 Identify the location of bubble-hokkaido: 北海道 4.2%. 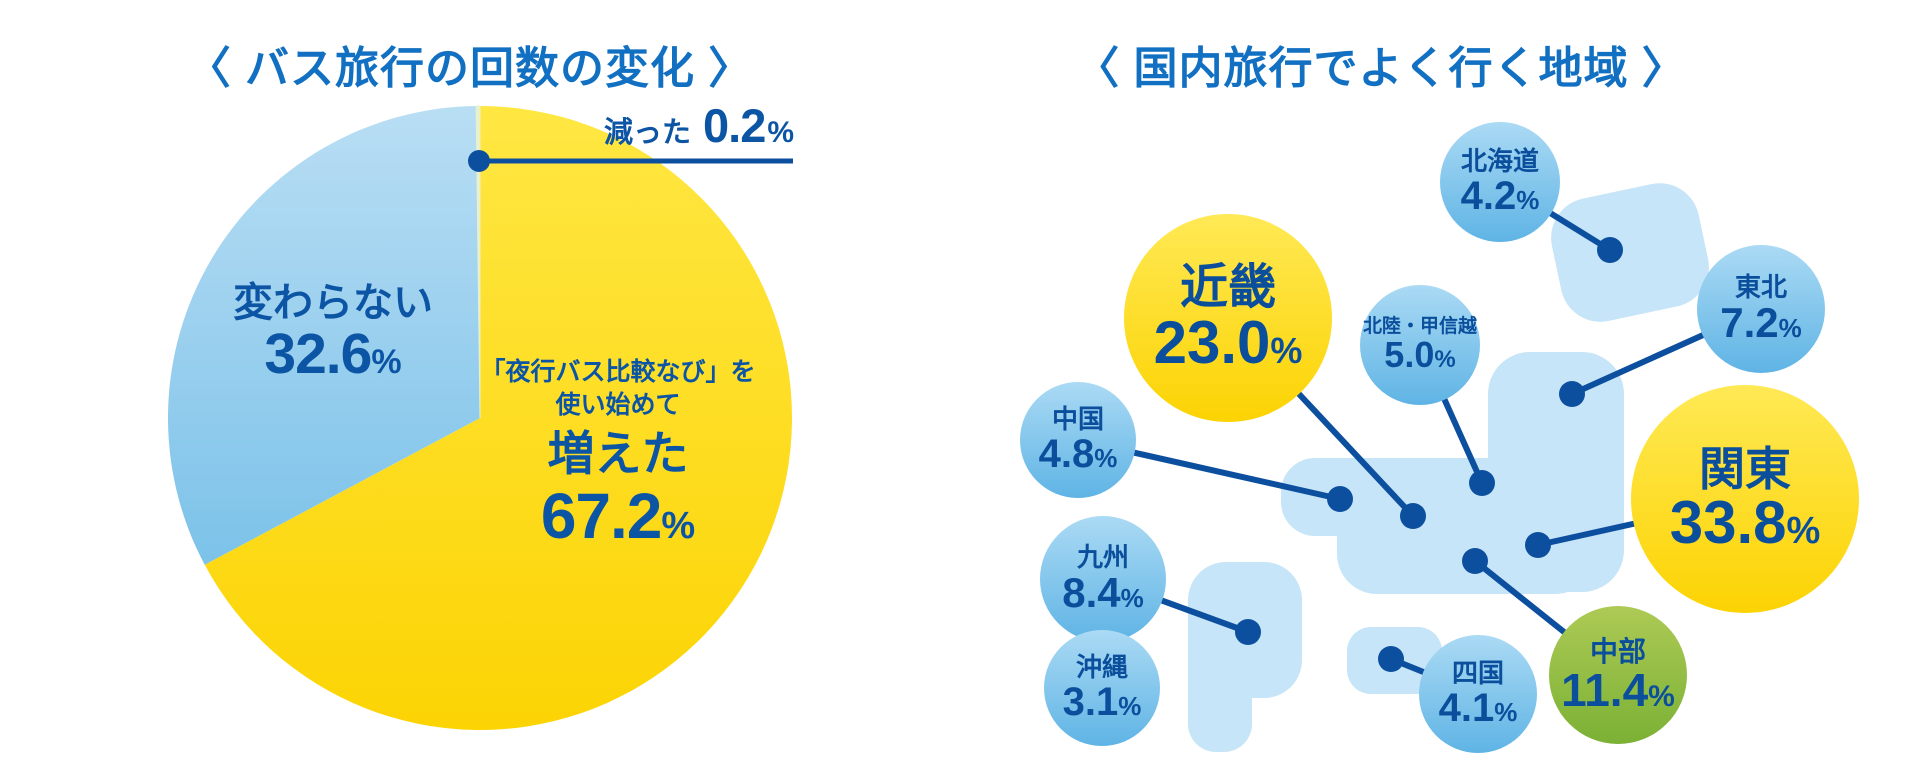
(1500, 182).